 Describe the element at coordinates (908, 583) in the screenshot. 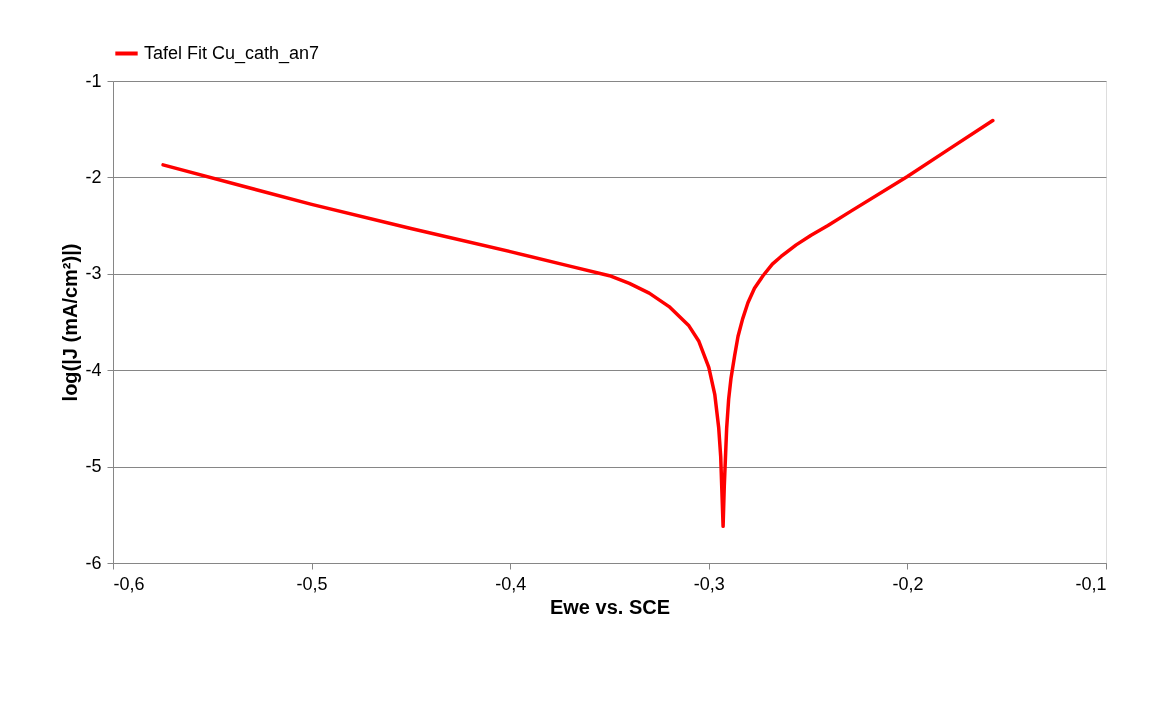

I see `x-tick-label: -0,2` at that location.